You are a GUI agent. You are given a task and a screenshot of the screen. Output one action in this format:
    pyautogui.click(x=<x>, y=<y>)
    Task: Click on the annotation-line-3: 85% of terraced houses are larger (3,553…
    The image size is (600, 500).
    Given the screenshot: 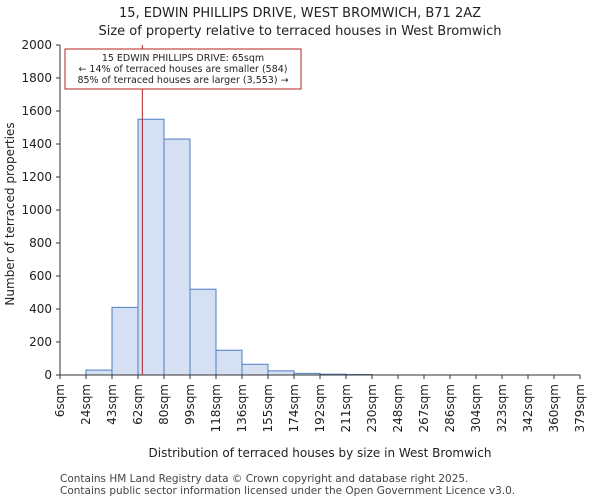 What is the action you would take?
    pyautogui.click(x=182, y=80)
    